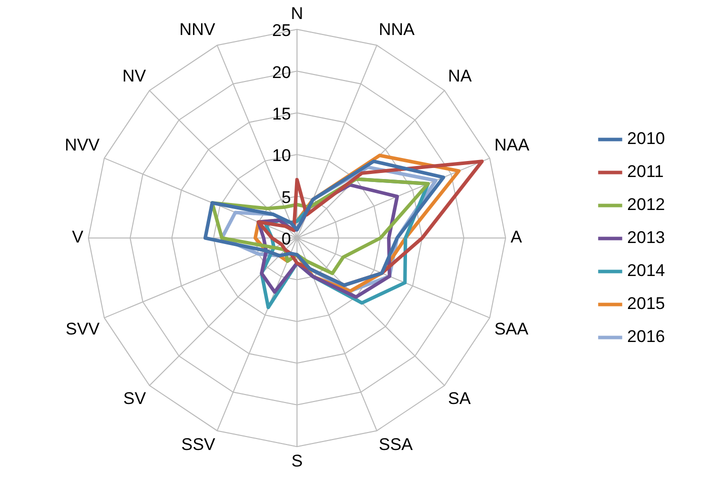 The height and width of the screenshot is (477, 705). What do you see at coordinates (646, 138) in the screenshot?
I see `legend-label: 2010` at bounding box center [646, 138].